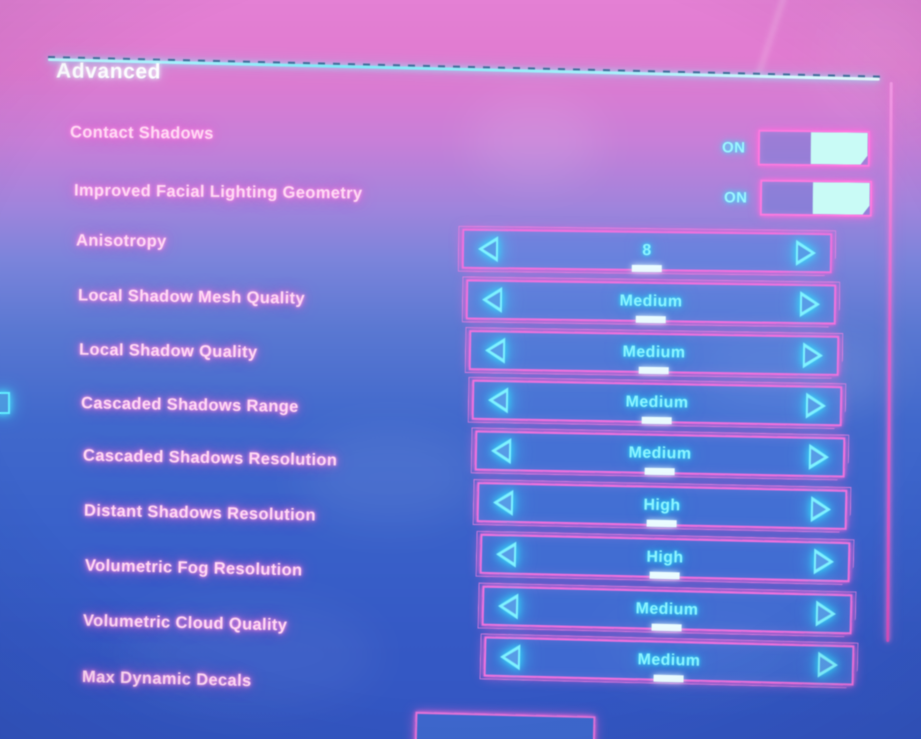 This screenshot has height=739, width=921. I want to click on stepper-volumetric-cloud-quality: Medium, so click(667, 610).